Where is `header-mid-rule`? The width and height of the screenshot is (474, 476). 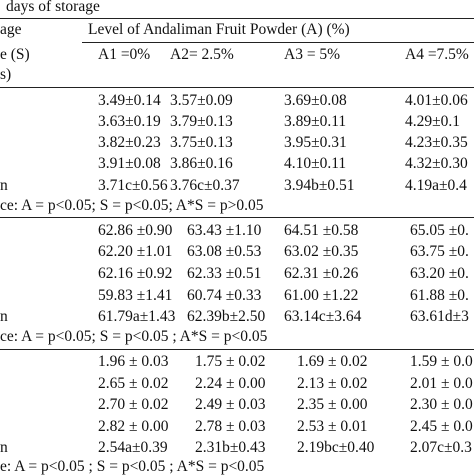
header-mid-rule is located at coordinates (278, 42).